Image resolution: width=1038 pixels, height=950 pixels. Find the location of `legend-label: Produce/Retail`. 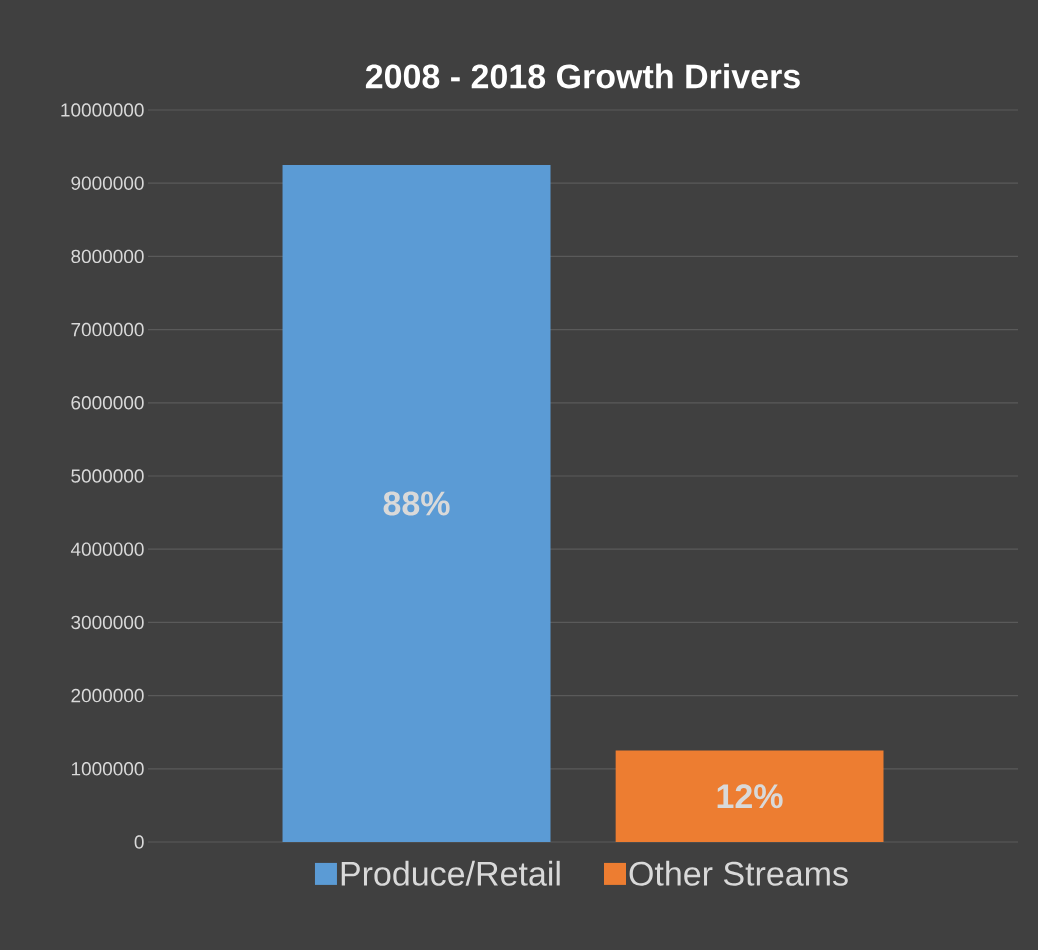

legend-label: Produce/Retail is located at coordinates (450, 873).